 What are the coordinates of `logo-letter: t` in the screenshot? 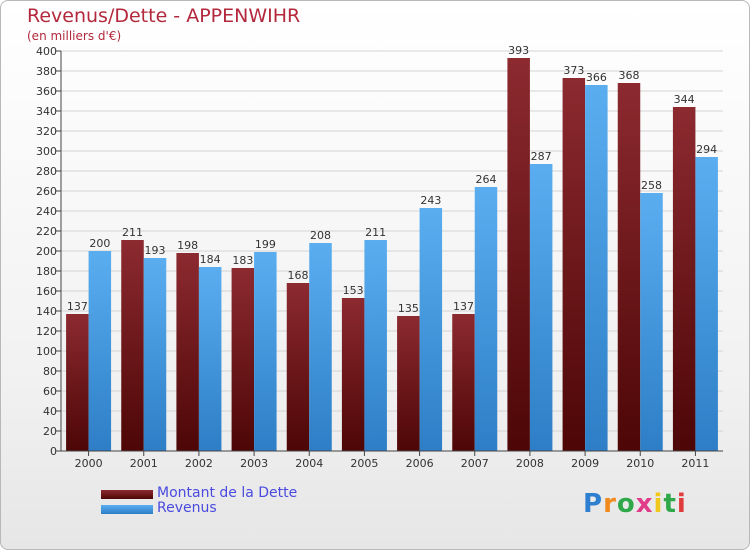 It's located at (670, 504).